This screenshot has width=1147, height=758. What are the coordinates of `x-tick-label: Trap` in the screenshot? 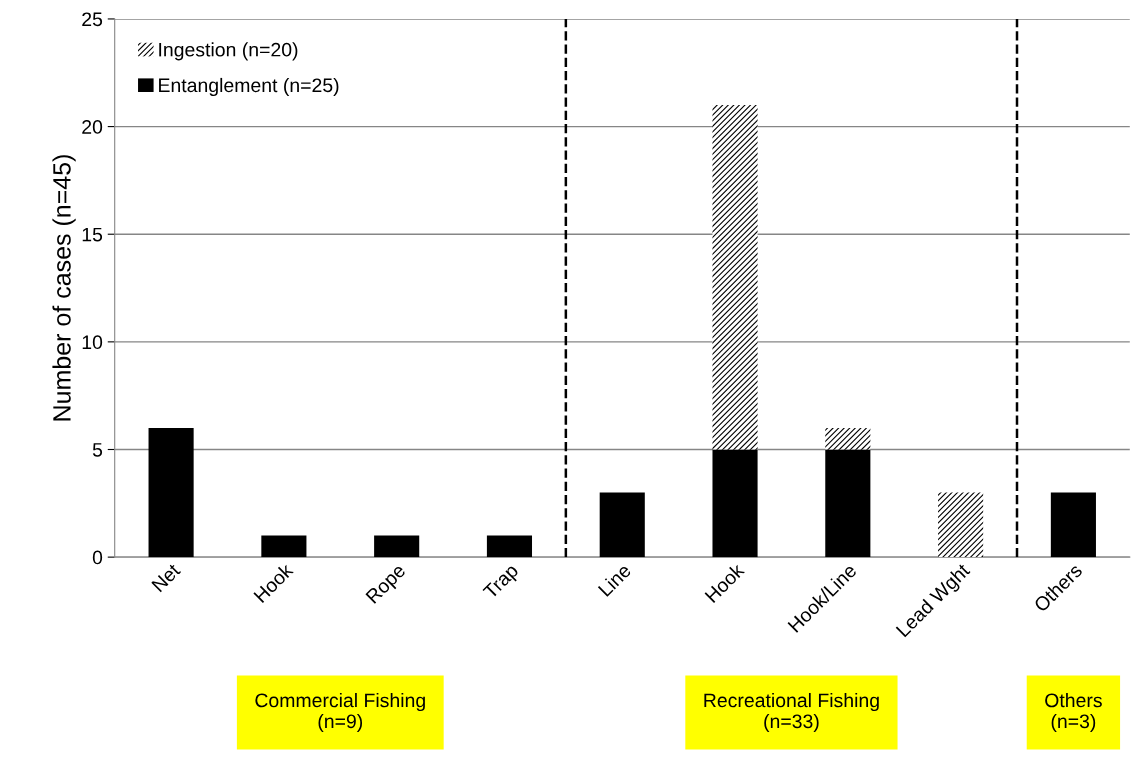 It's located at (502, 583).